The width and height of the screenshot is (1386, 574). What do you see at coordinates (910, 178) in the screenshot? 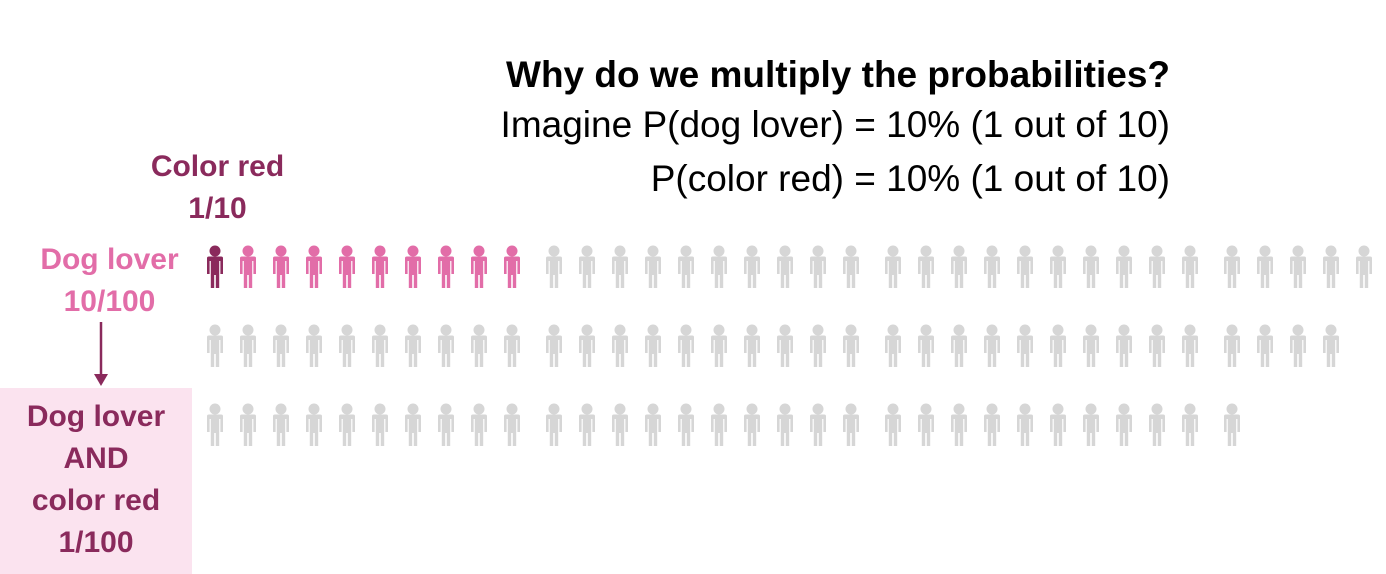
I see `color-red-probability: P(color red) = 10% (1 out of 10)` at bounding box center [910, 178].